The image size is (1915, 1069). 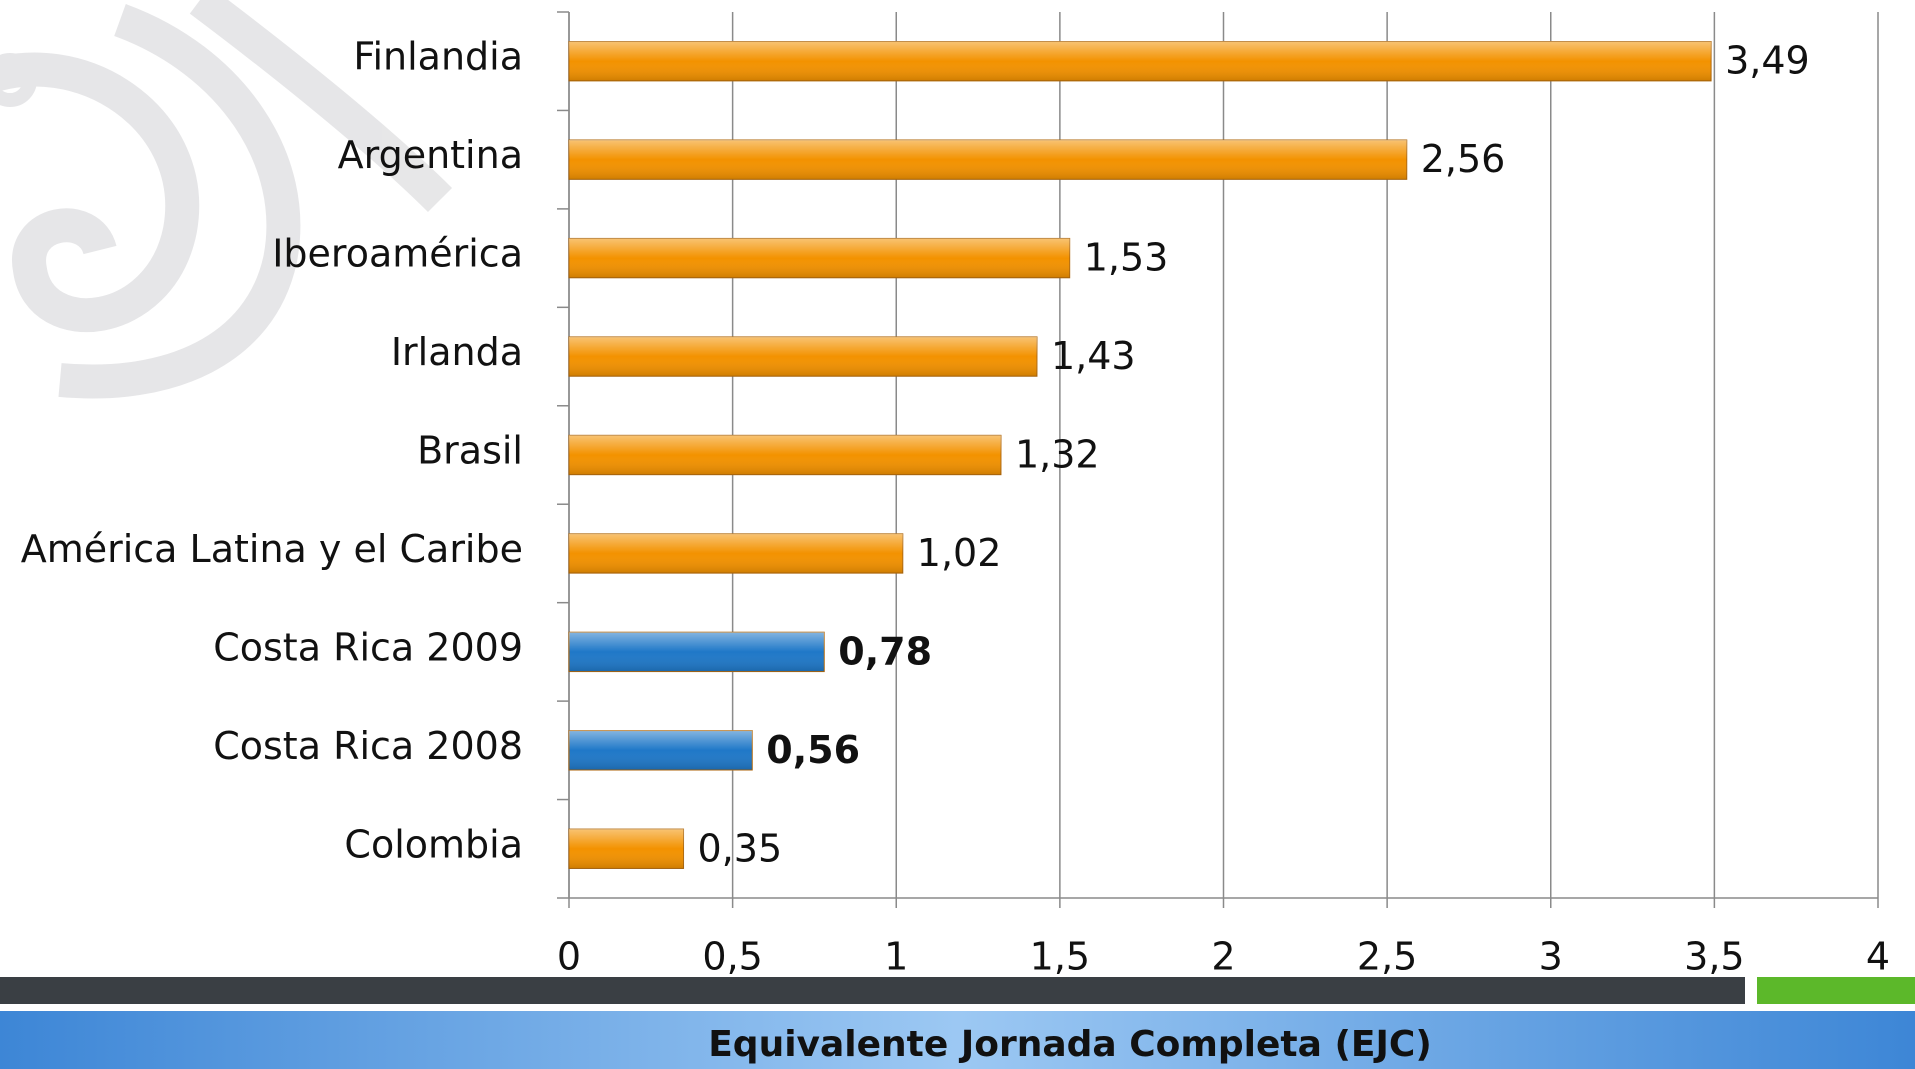 I want to click on x-tick-label: 4, so click(x=1878, y=957).